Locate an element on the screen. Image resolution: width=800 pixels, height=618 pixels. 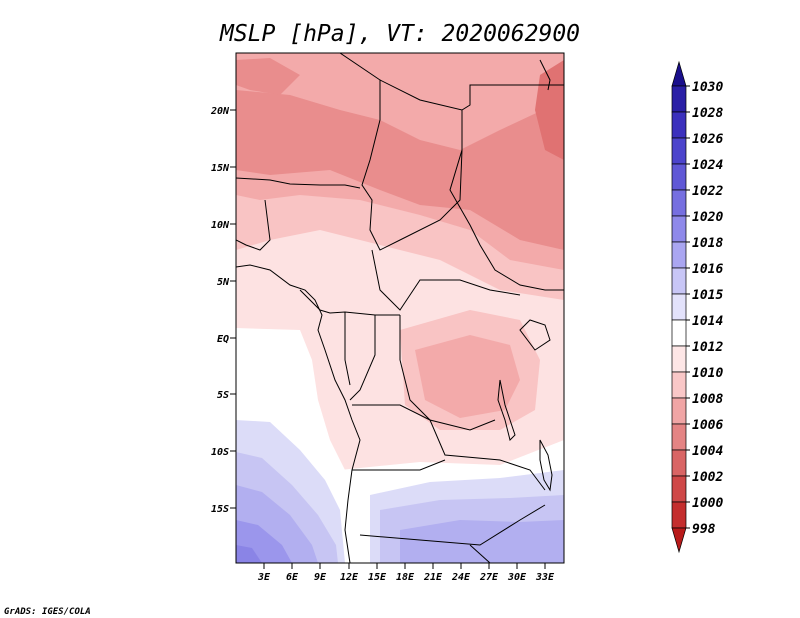
colorbar-arrow-top is located at coordinates (679, 73).